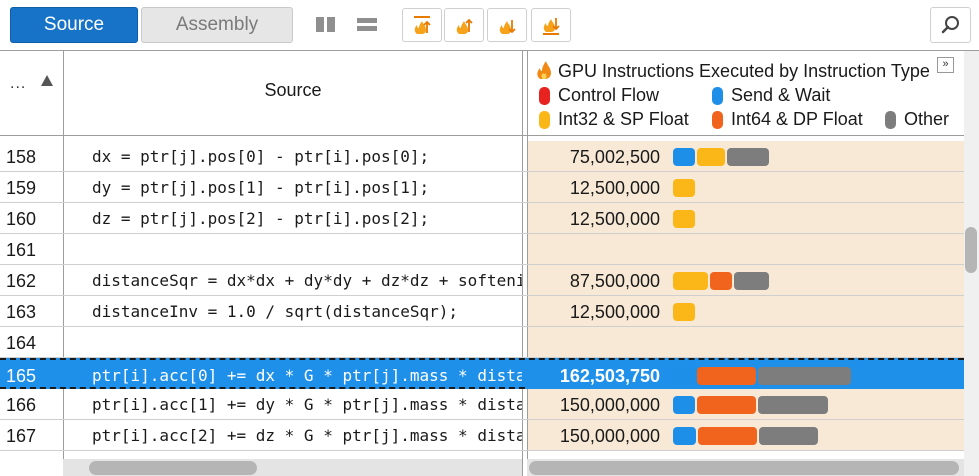  What do you see at coordinates (950, 25) in the screenshot?
I see `search-button` at bounding box center [950, 25].